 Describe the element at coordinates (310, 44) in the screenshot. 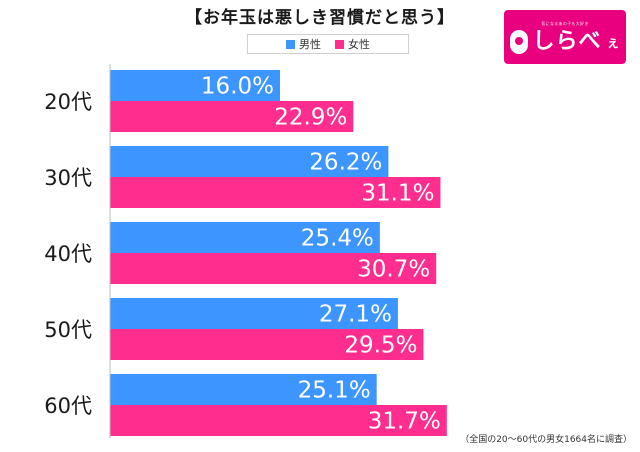

I see `legend-label-male: 男性` at that location.